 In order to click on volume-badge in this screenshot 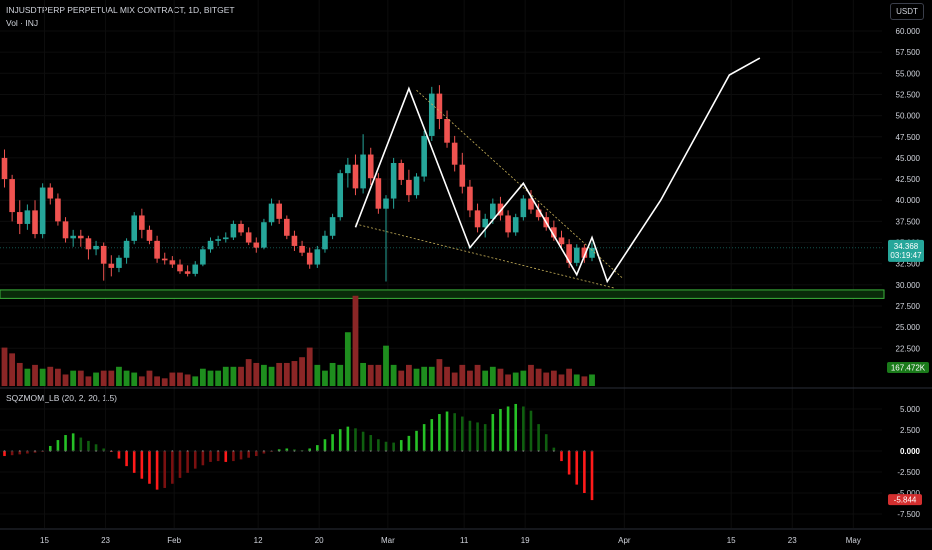, I will do `click(908, 367)`.